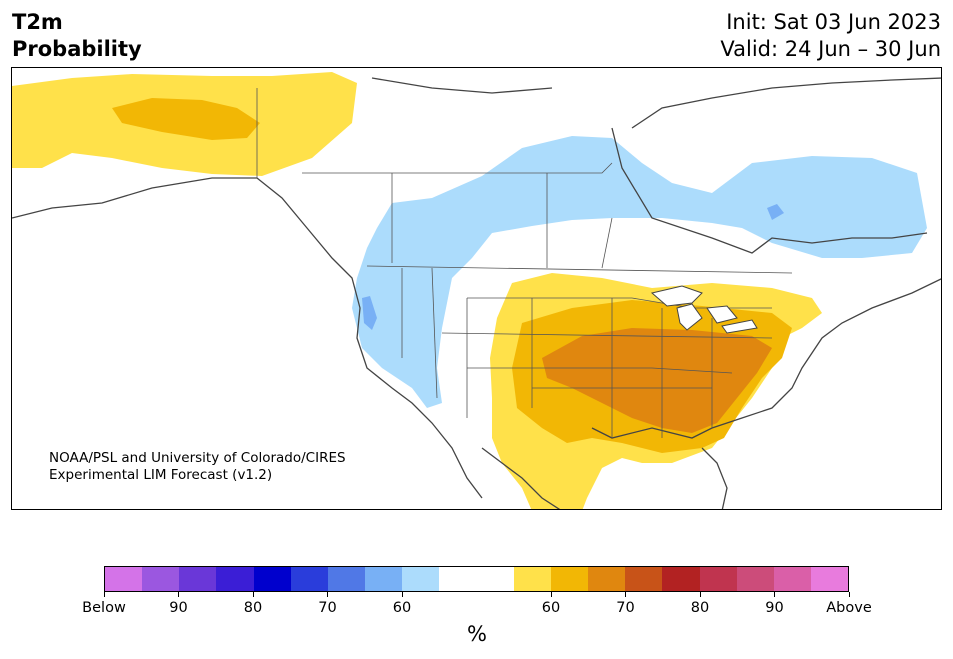  Describe the element at coordinates (77, 49) in the screenshot. I see `title-line-2: Probability` at that location.